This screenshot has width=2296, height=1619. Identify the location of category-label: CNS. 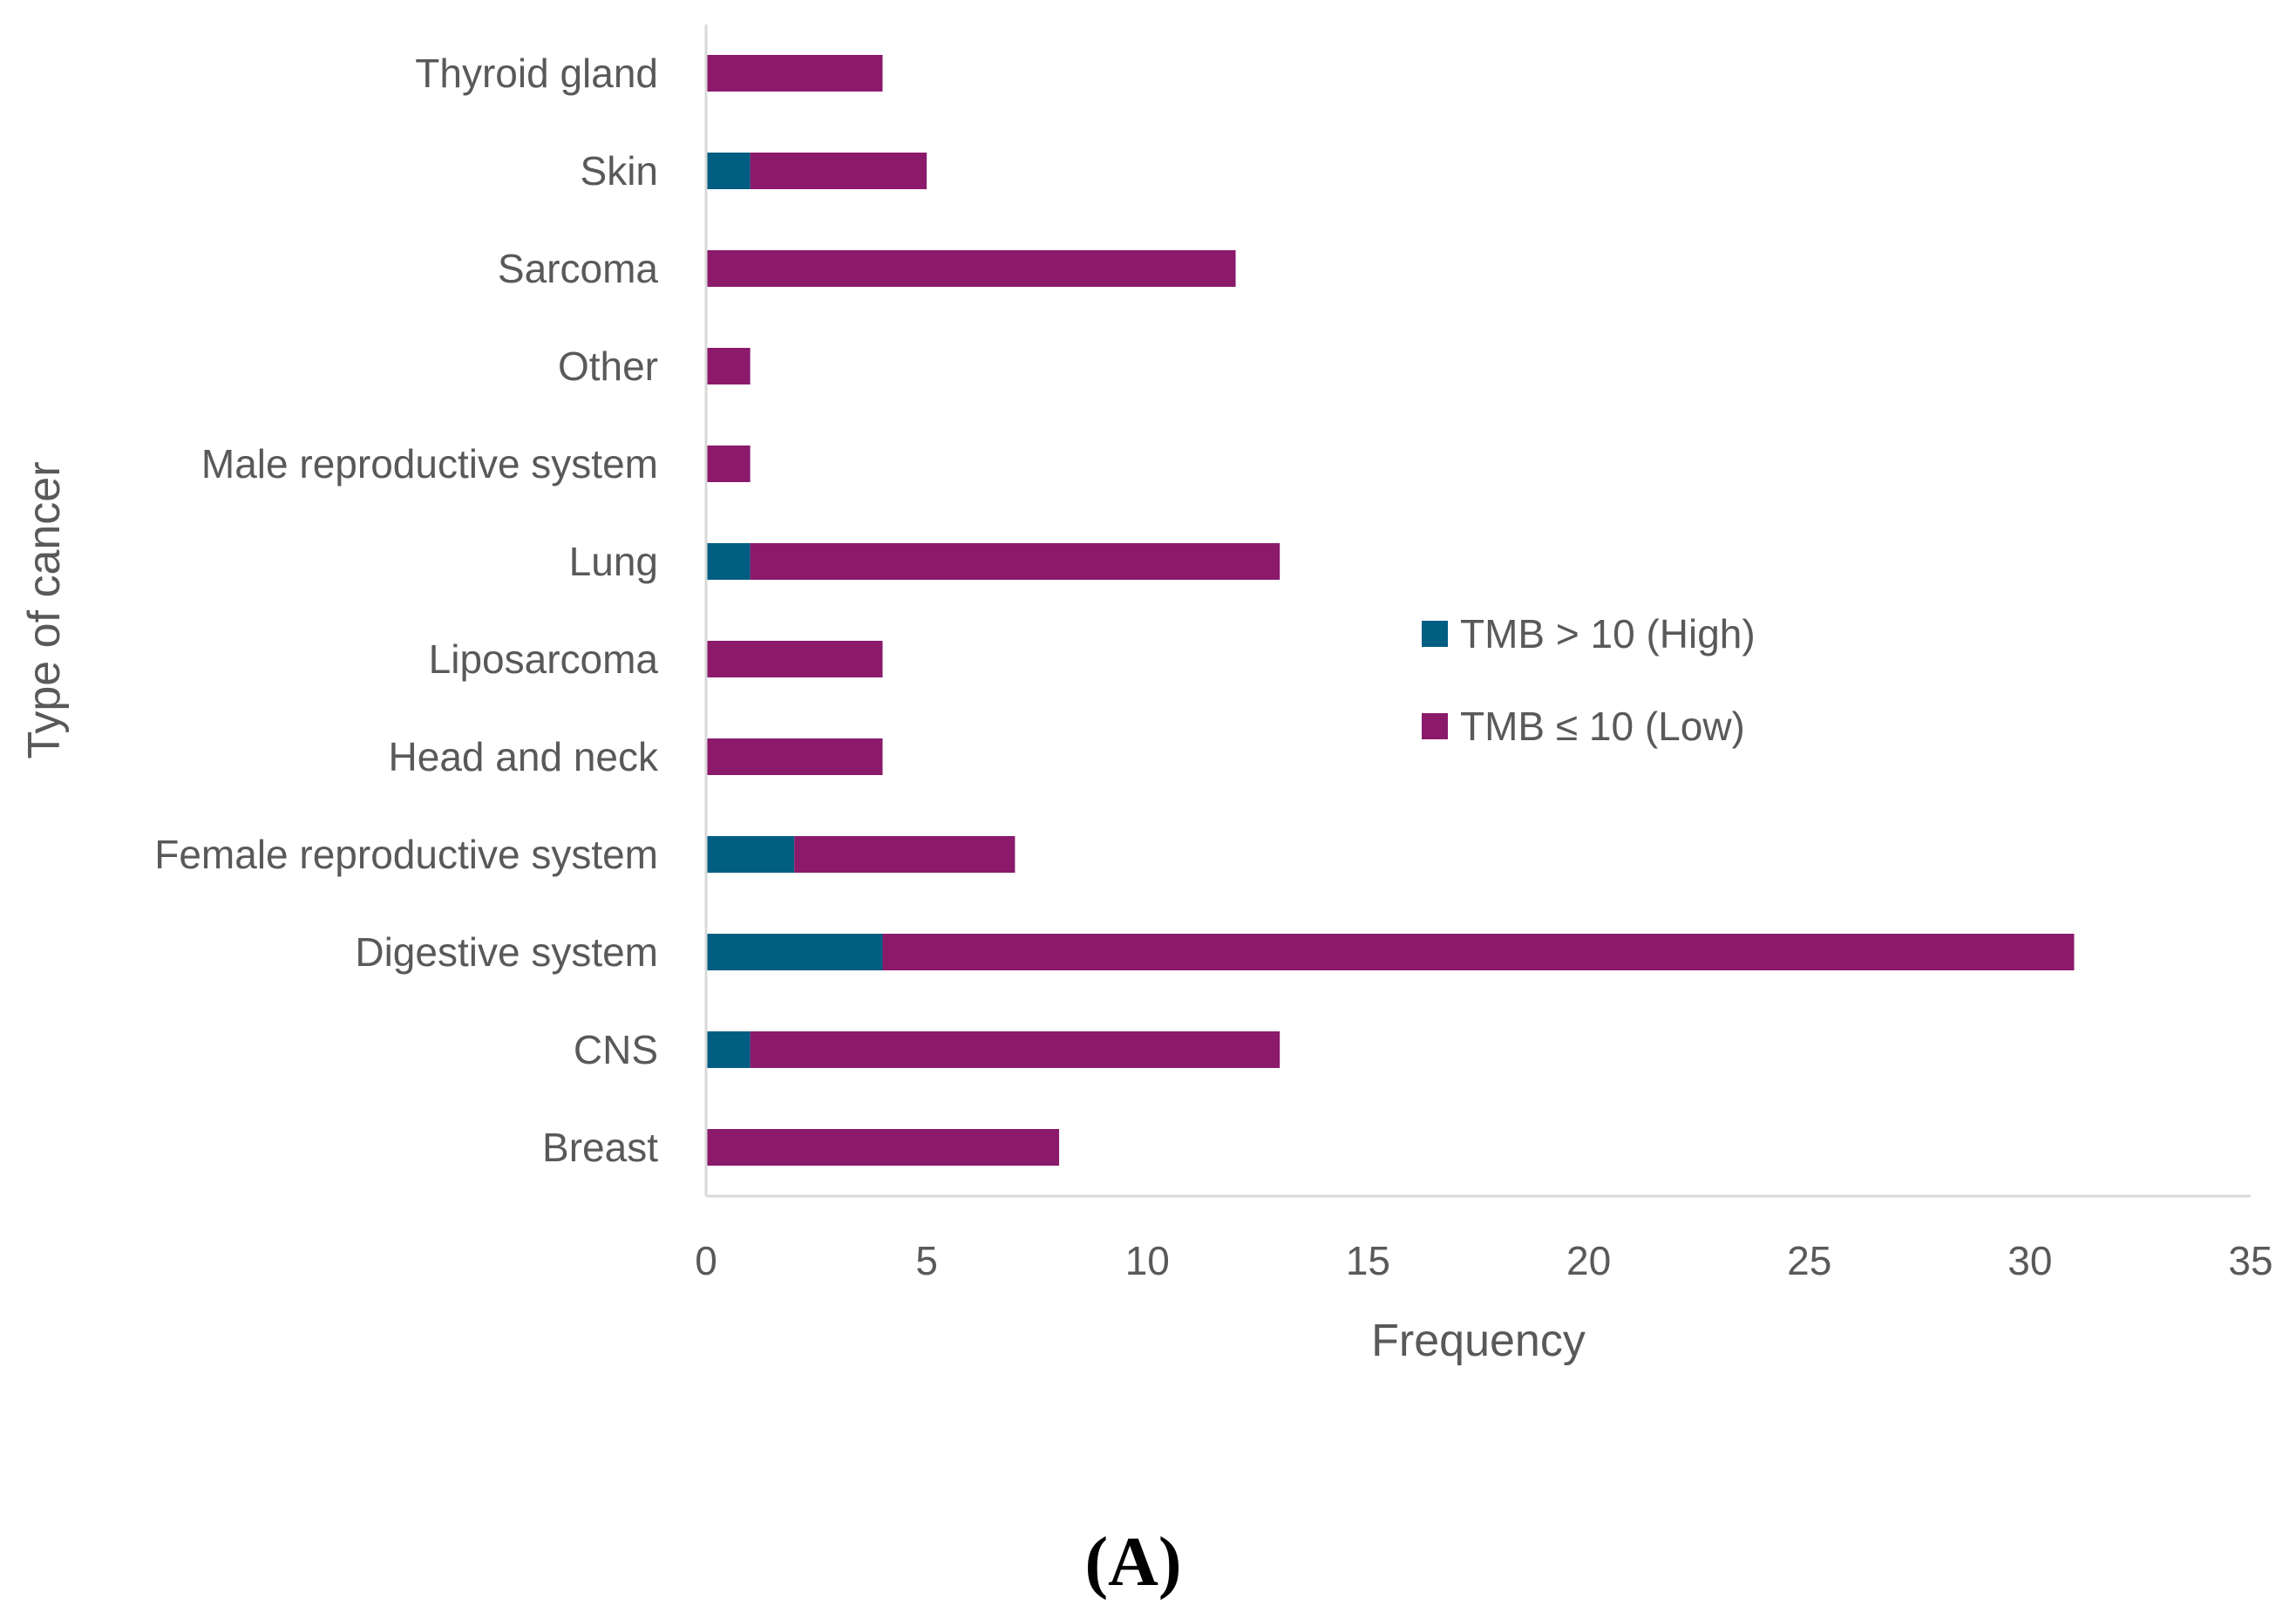
(616, 1049).